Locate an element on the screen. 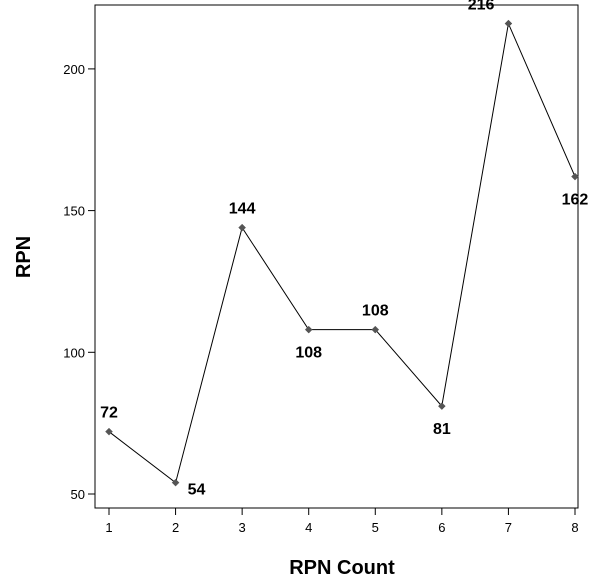  x-tick-label: 2 is located at coordinates (175, 527).